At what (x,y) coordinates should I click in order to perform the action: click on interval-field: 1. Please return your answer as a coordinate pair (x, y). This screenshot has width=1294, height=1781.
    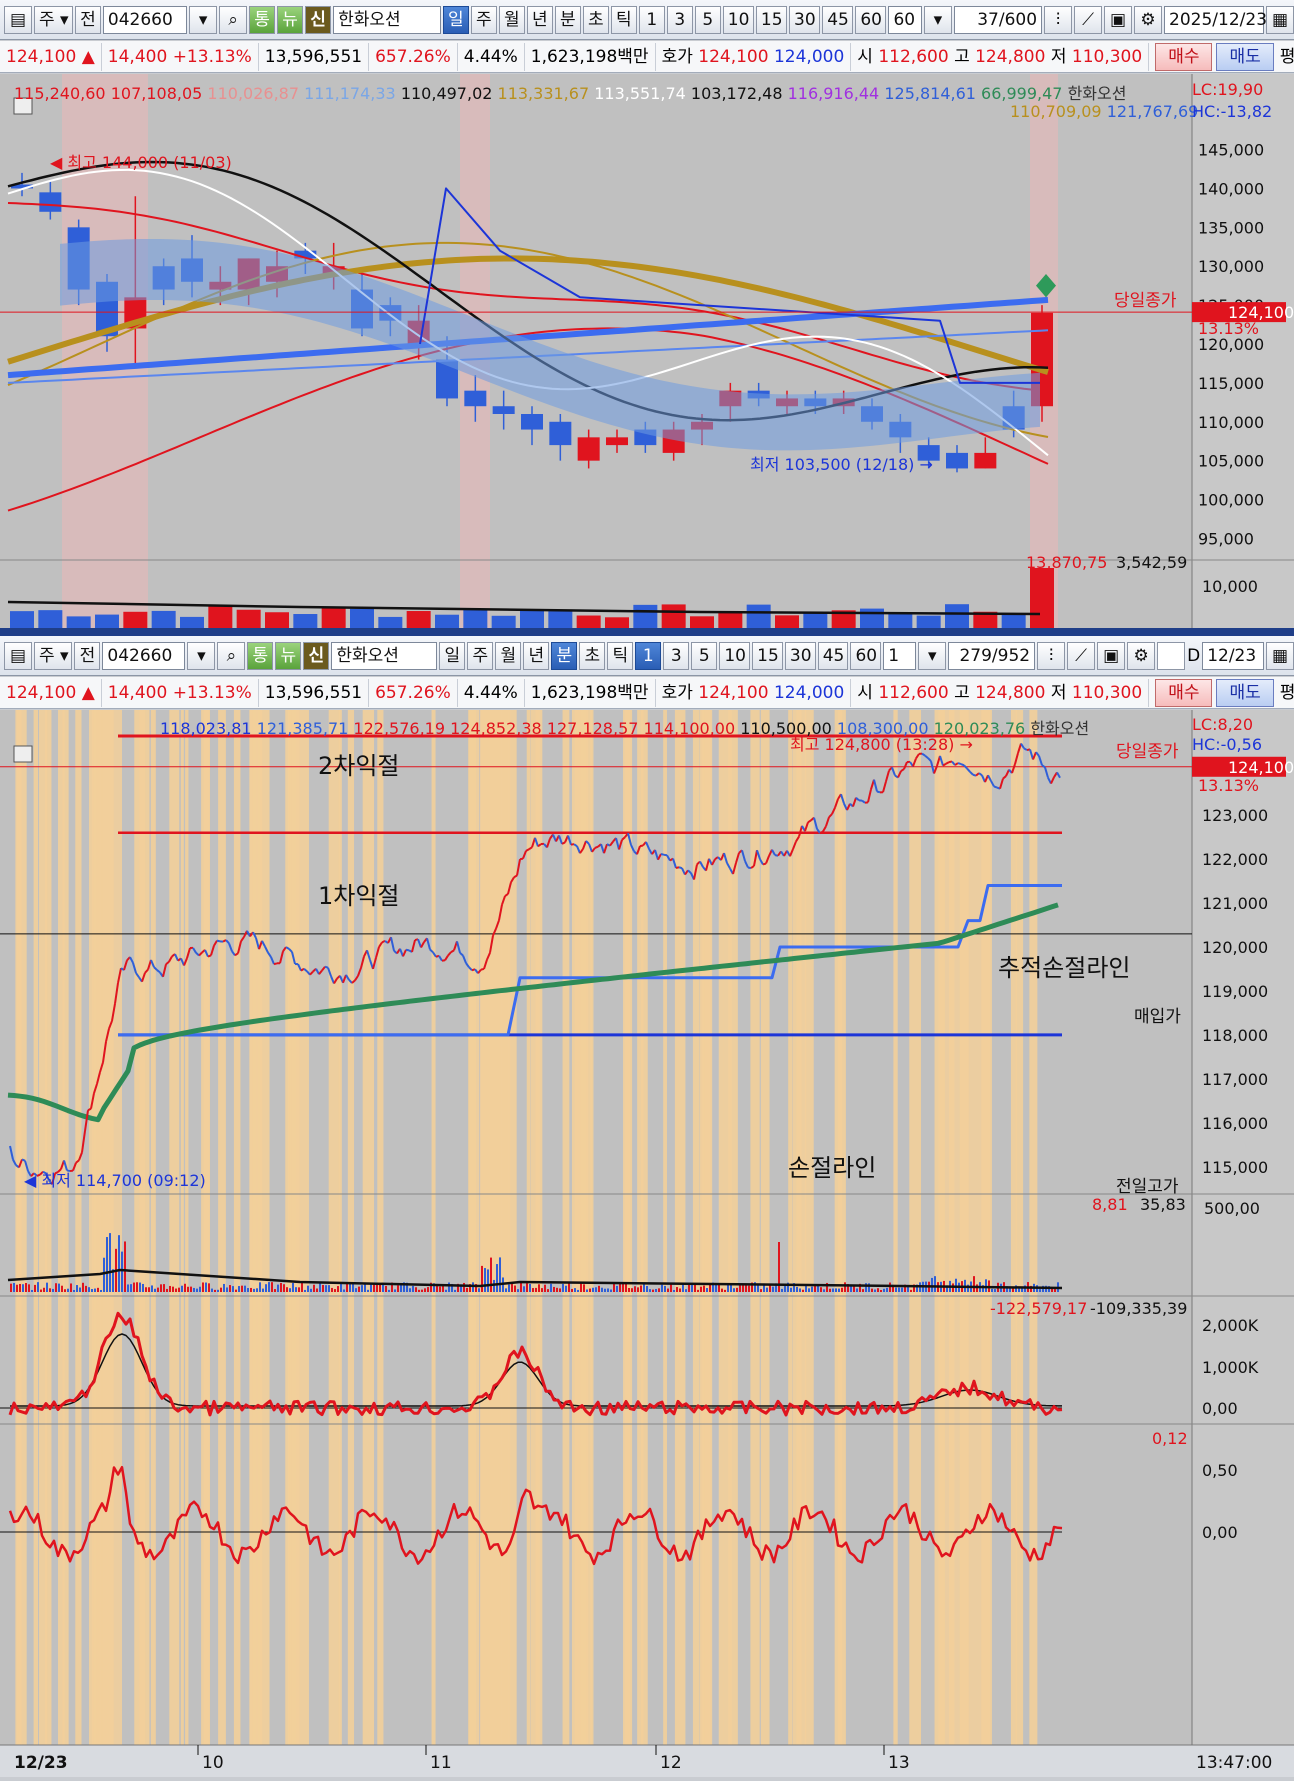
    Looking at the image, I should click on (899, 656).